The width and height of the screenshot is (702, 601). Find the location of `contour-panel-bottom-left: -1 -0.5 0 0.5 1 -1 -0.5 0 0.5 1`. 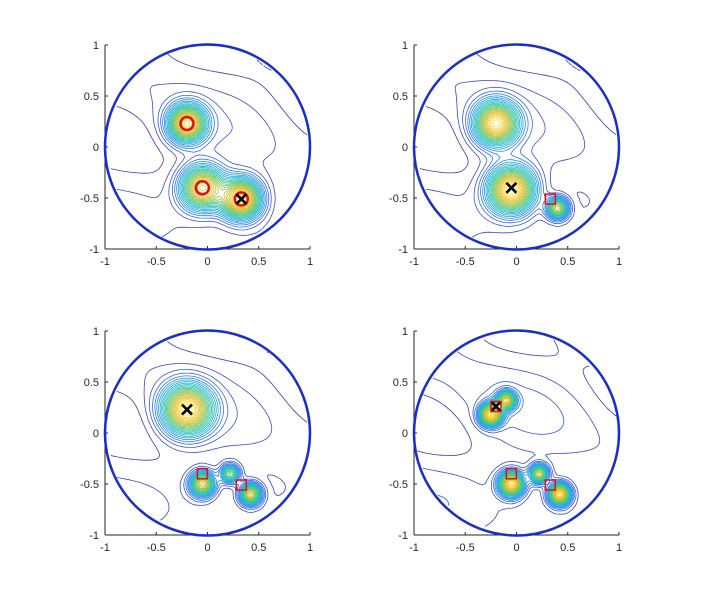

contour-panel-bottom-left: -1 -0.5 0 0.5 1 -1 -0.5 0 0.5 1 is located at coordinates (196, 440).